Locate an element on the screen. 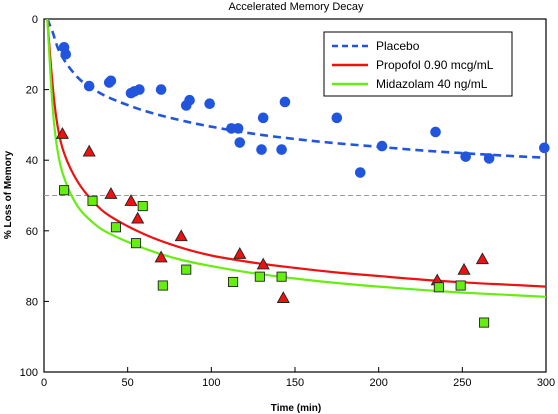 This screenshot has width=558, height=414. chart-title: Accelerated Memory Decay is located at coordinates (296, 7).